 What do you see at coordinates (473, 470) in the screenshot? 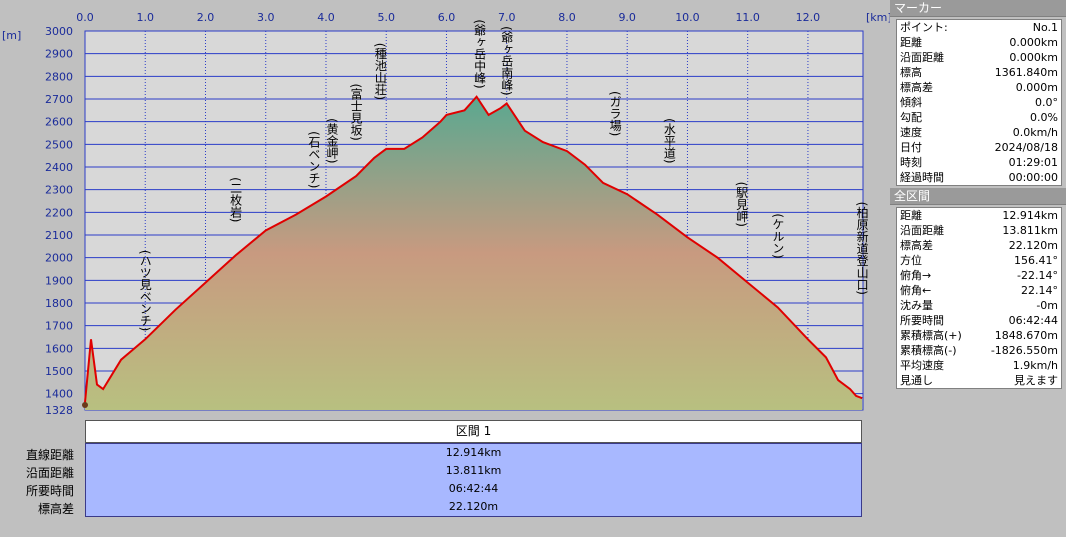
I see `summary-value: 13.811km` at bounding box center [473, 470].